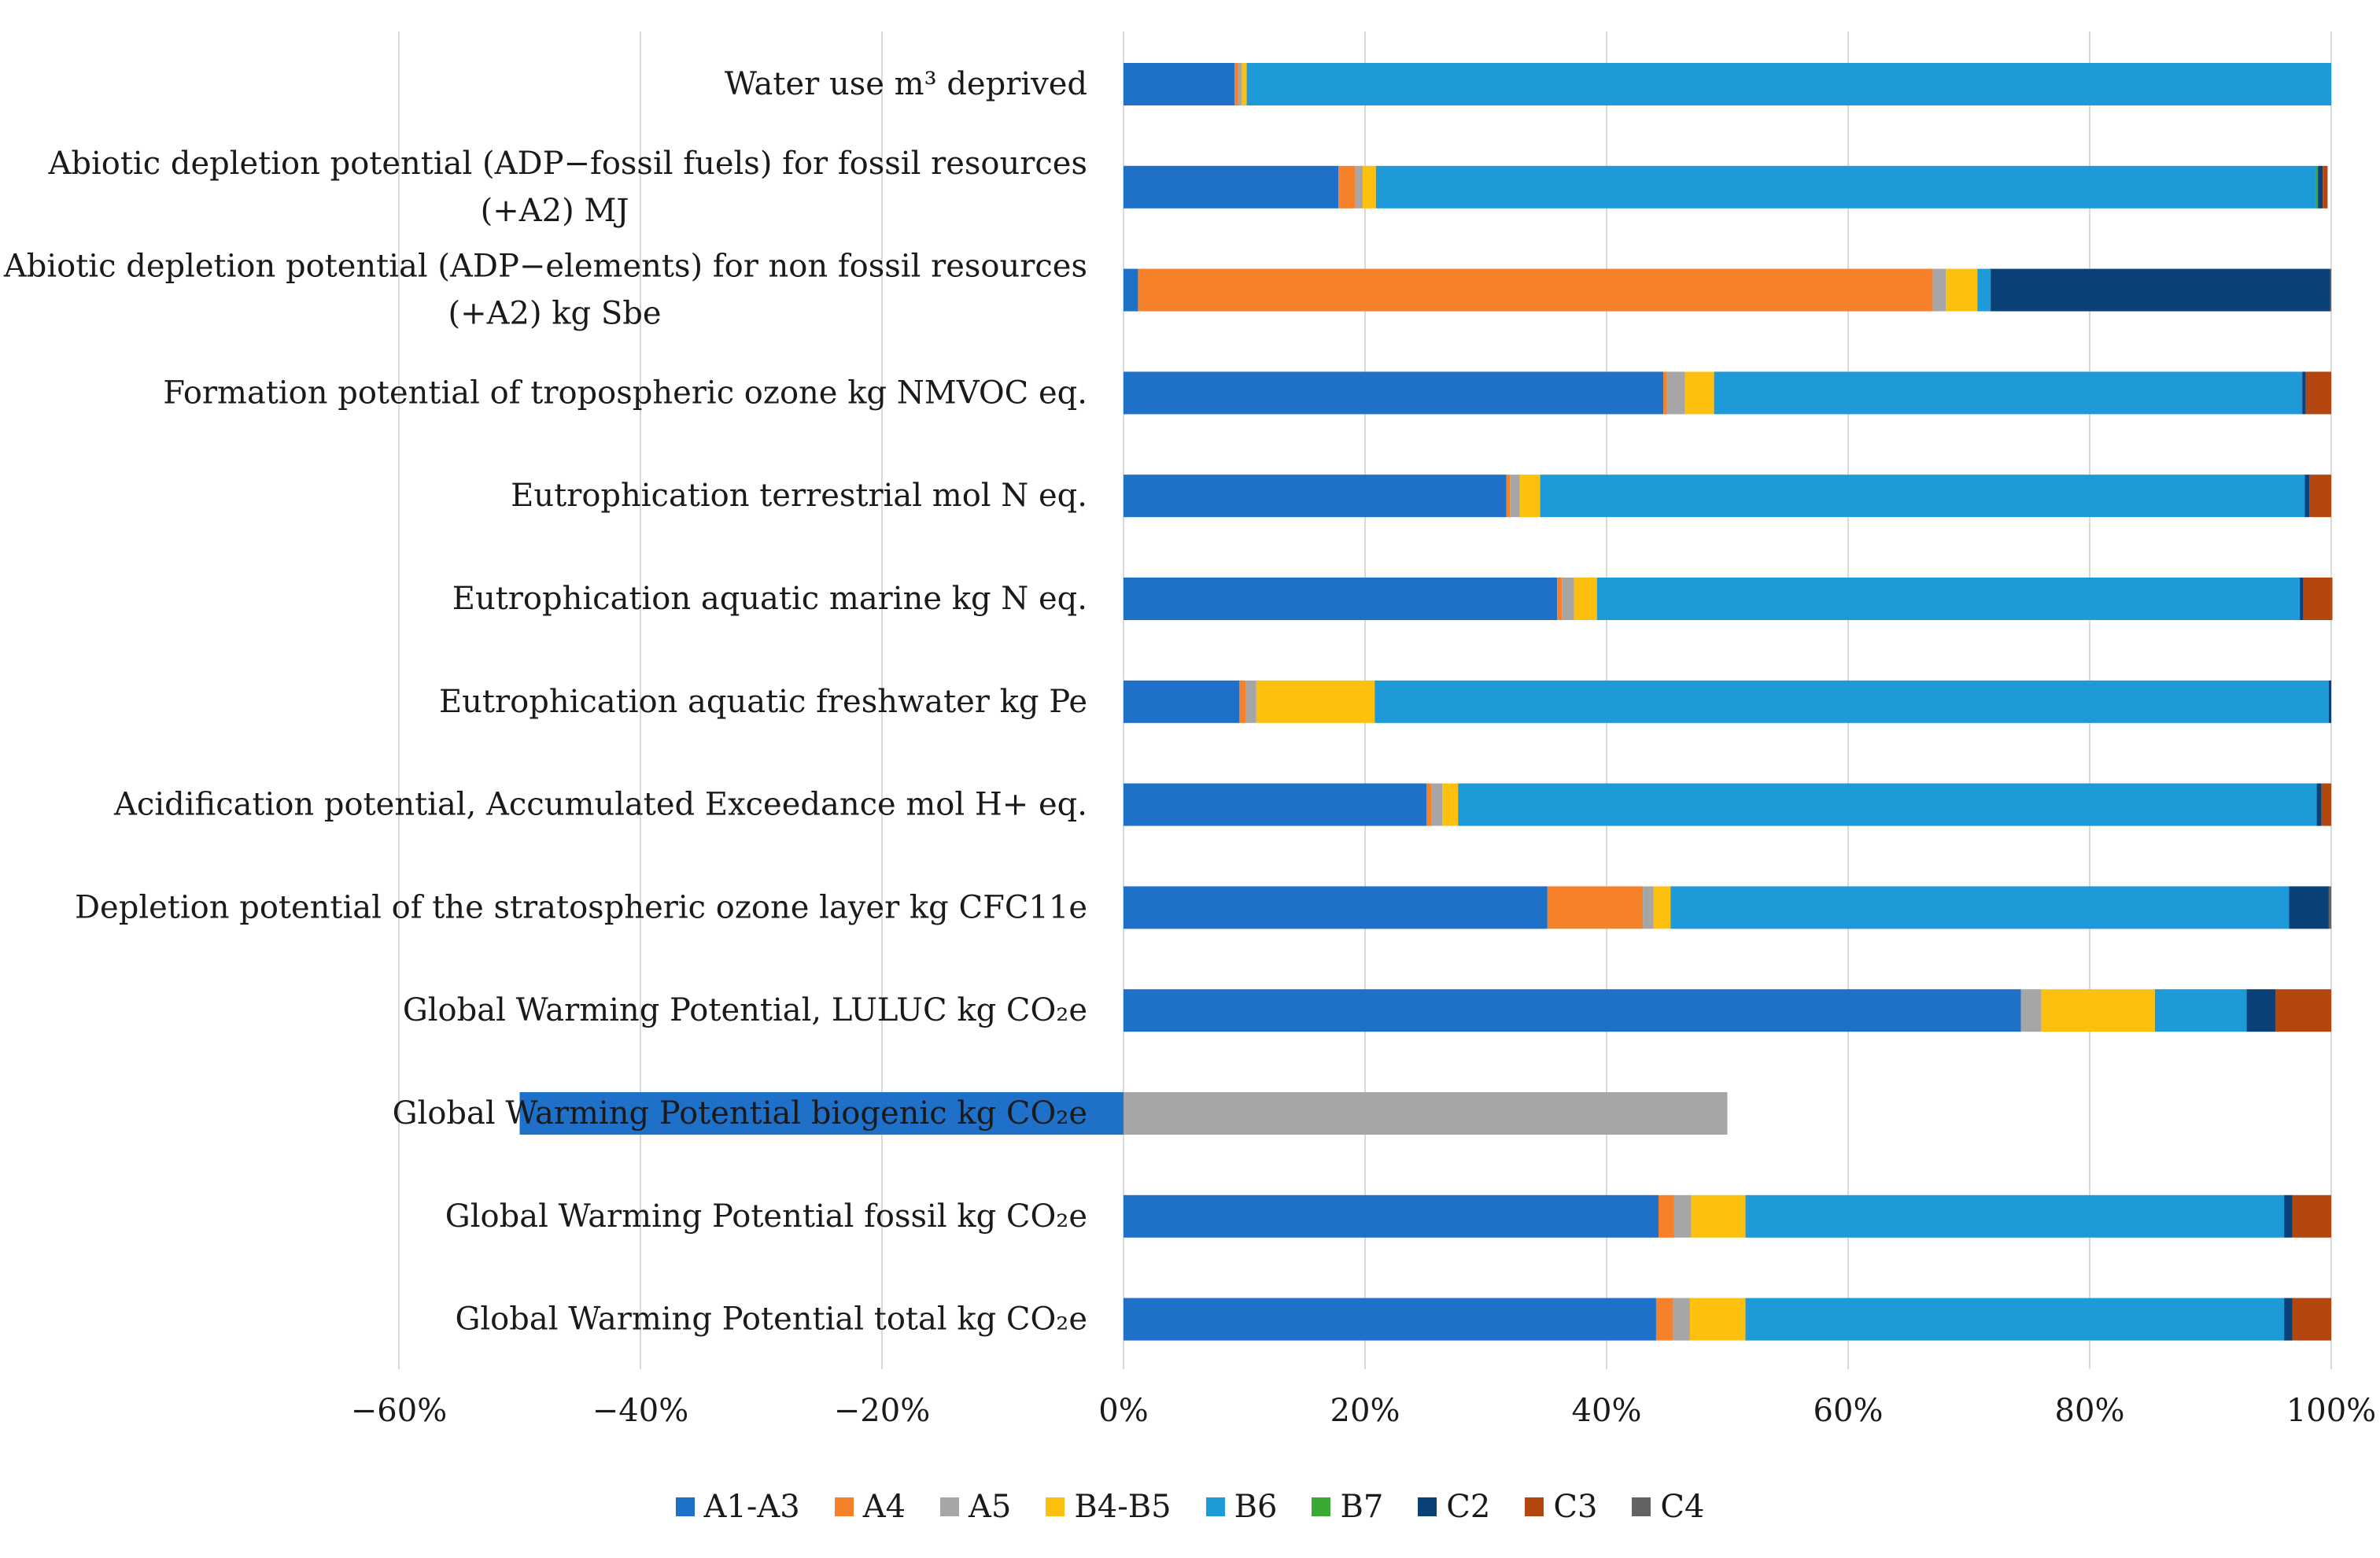  I want to click on legend-item: C3, so click(1561, 1507).